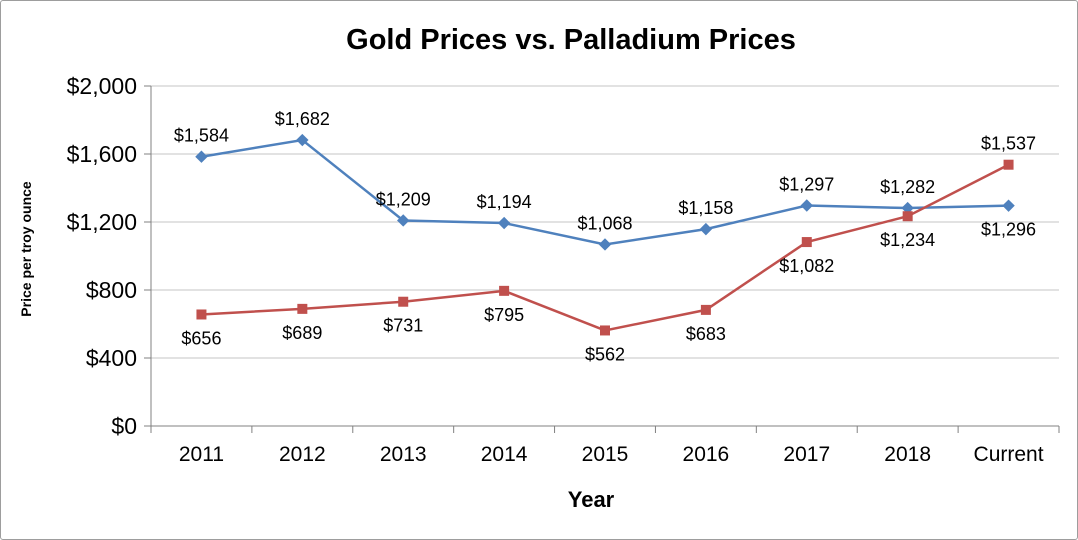 This screenshot has width=1078, height=540. Describe the element at coordinates (403, 199) in the screenshot. I see `data-label-gold: $1,209` at that location.